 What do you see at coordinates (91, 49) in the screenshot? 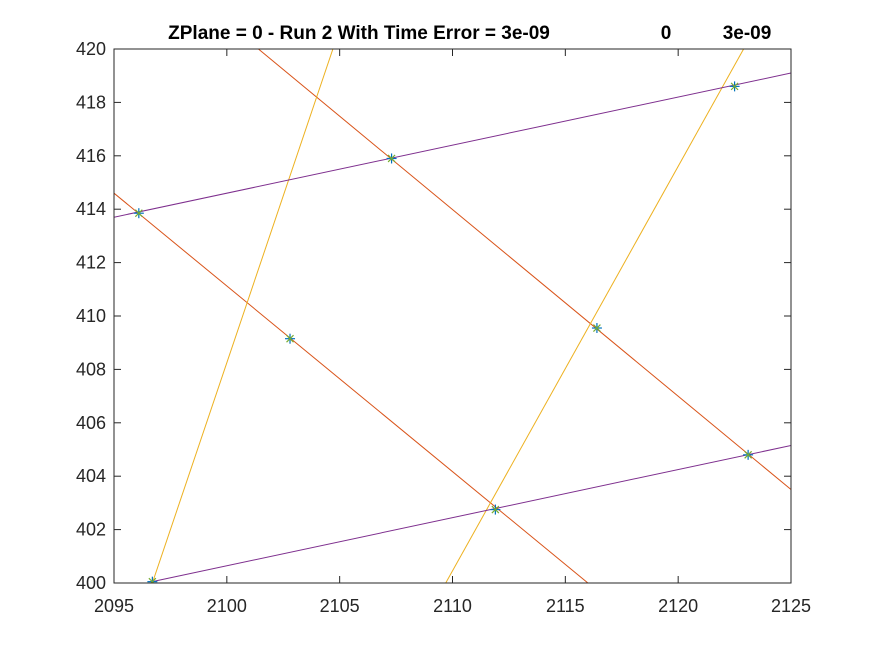
I see `y-tick-label: 420` at bounding box center [91, 49].